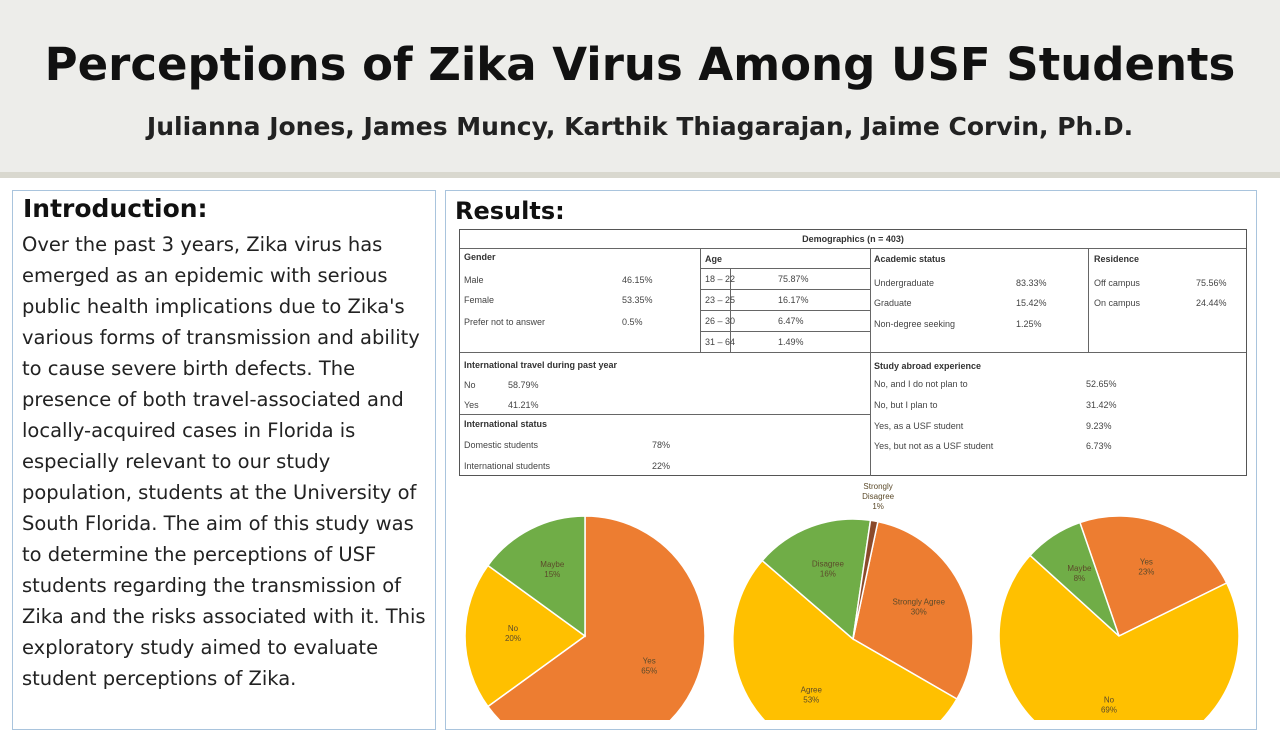  Describe the element at coordinates (793, 279) in the screenshot. I see `age-value: 75.87%` at that location.